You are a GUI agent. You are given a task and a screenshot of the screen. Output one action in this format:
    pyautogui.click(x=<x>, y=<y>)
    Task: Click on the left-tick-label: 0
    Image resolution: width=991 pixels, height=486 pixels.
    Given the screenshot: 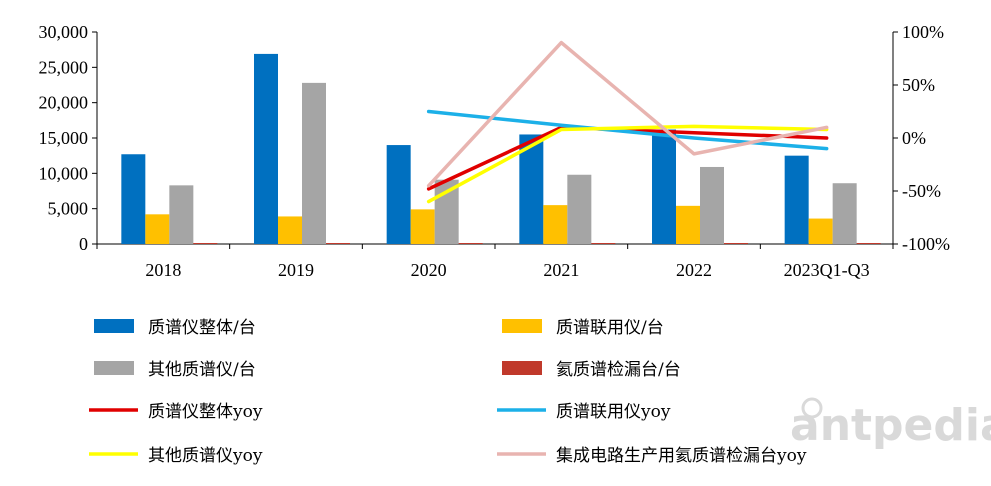 What is the action you would take?
    pyautogui.click(x=83, y=244)
    